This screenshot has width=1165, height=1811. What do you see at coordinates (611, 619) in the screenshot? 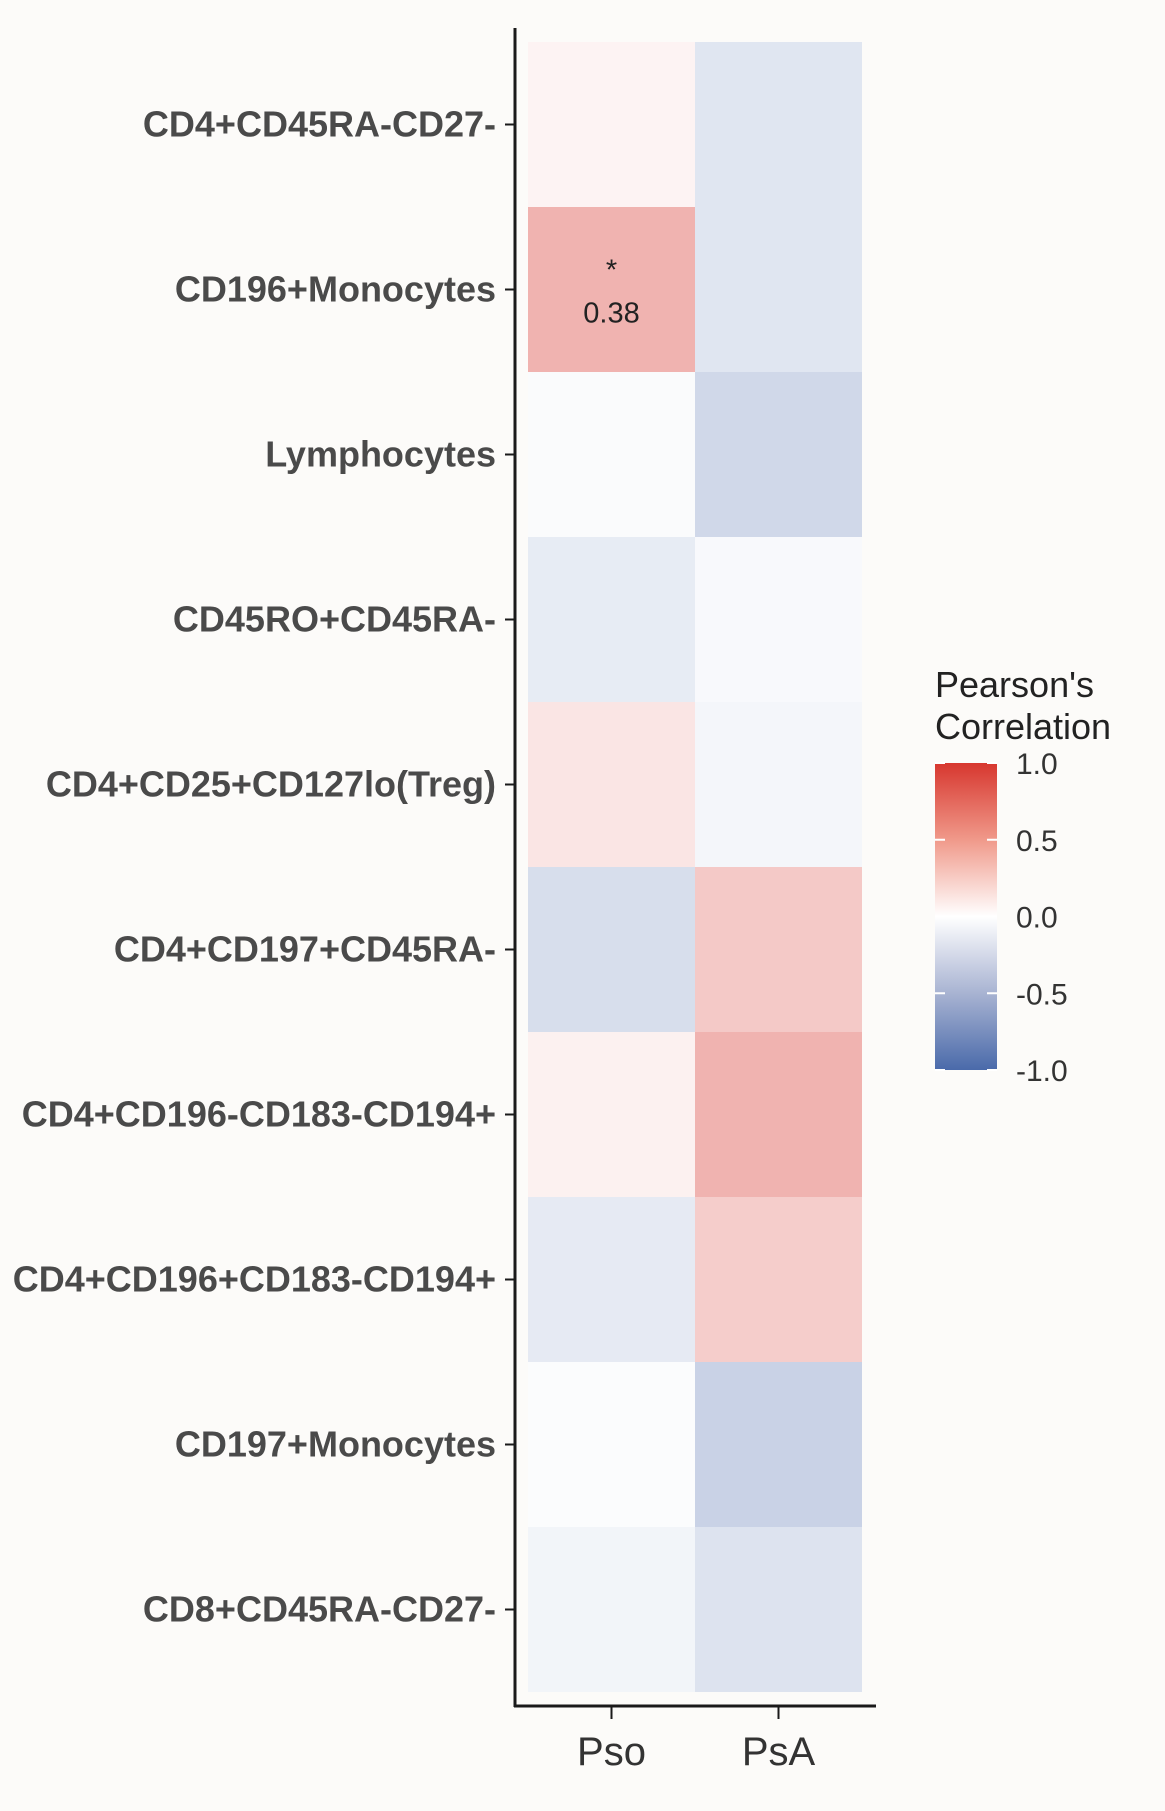
I see `heatmap-cell-cd45ro-cd45ra-pso` at bounding box center [611, 619].